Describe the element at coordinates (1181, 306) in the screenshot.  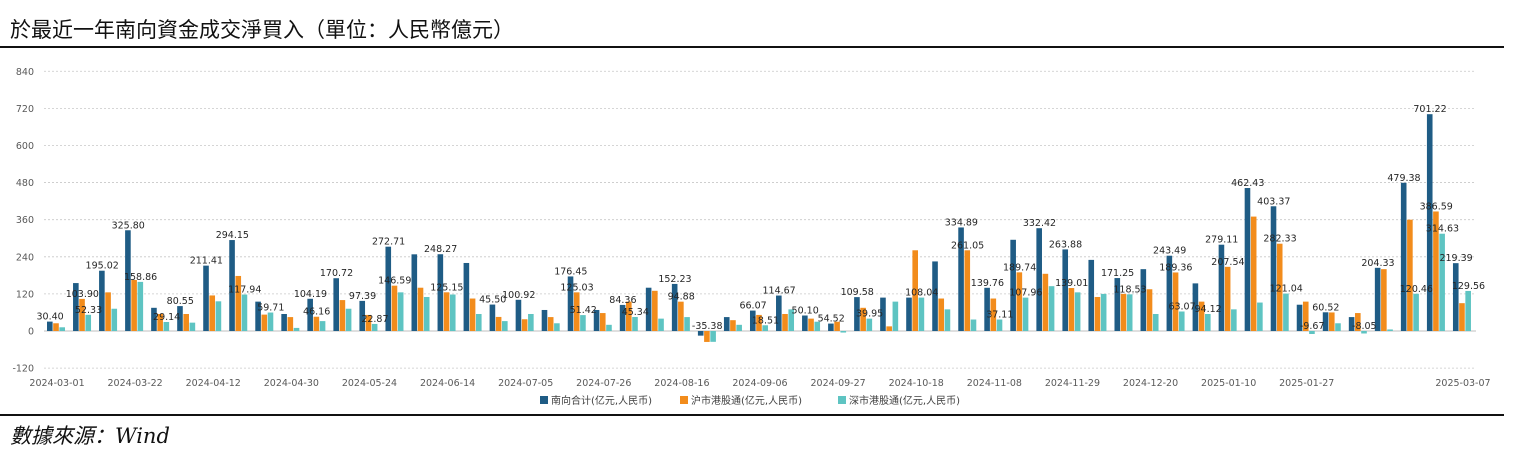
I see `data-label: 63.07` at that location.